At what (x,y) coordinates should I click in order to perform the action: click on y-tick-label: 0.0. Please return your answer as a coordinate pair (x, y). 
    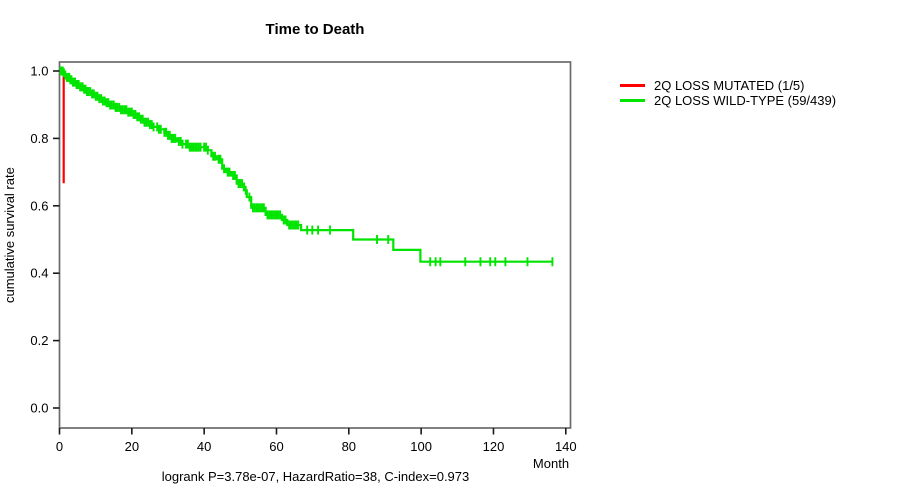
    Looking at the image, I should click on (39, 408).